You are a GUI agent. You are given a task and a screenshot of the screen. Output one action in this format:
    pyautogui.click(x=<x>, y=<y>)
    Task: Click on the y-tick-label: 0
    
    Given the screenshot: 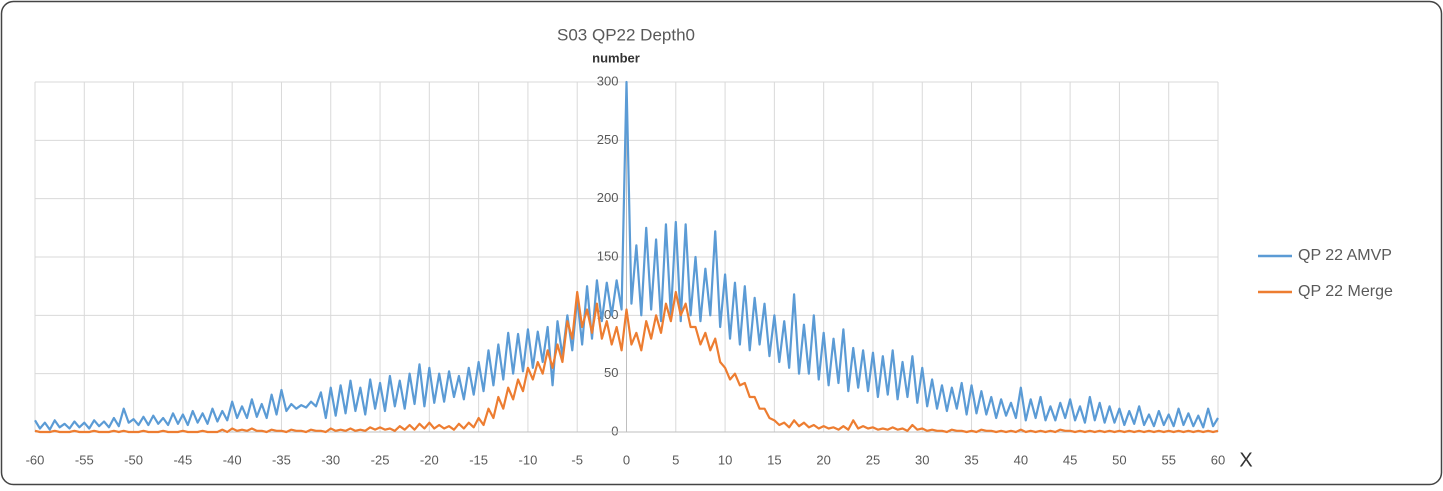 What is the action you would take?
    pyautogui.click(x=614, y=430)
    